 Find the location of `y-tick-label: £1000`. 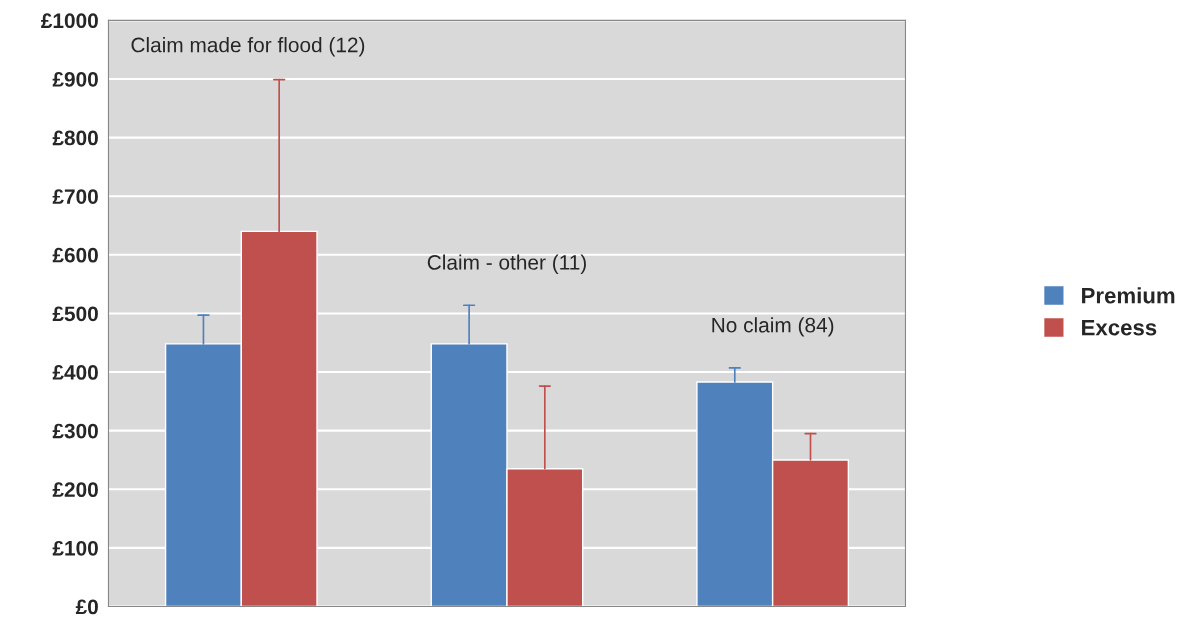

y-tick-label: £1000 is located at coordinates (69, 21).